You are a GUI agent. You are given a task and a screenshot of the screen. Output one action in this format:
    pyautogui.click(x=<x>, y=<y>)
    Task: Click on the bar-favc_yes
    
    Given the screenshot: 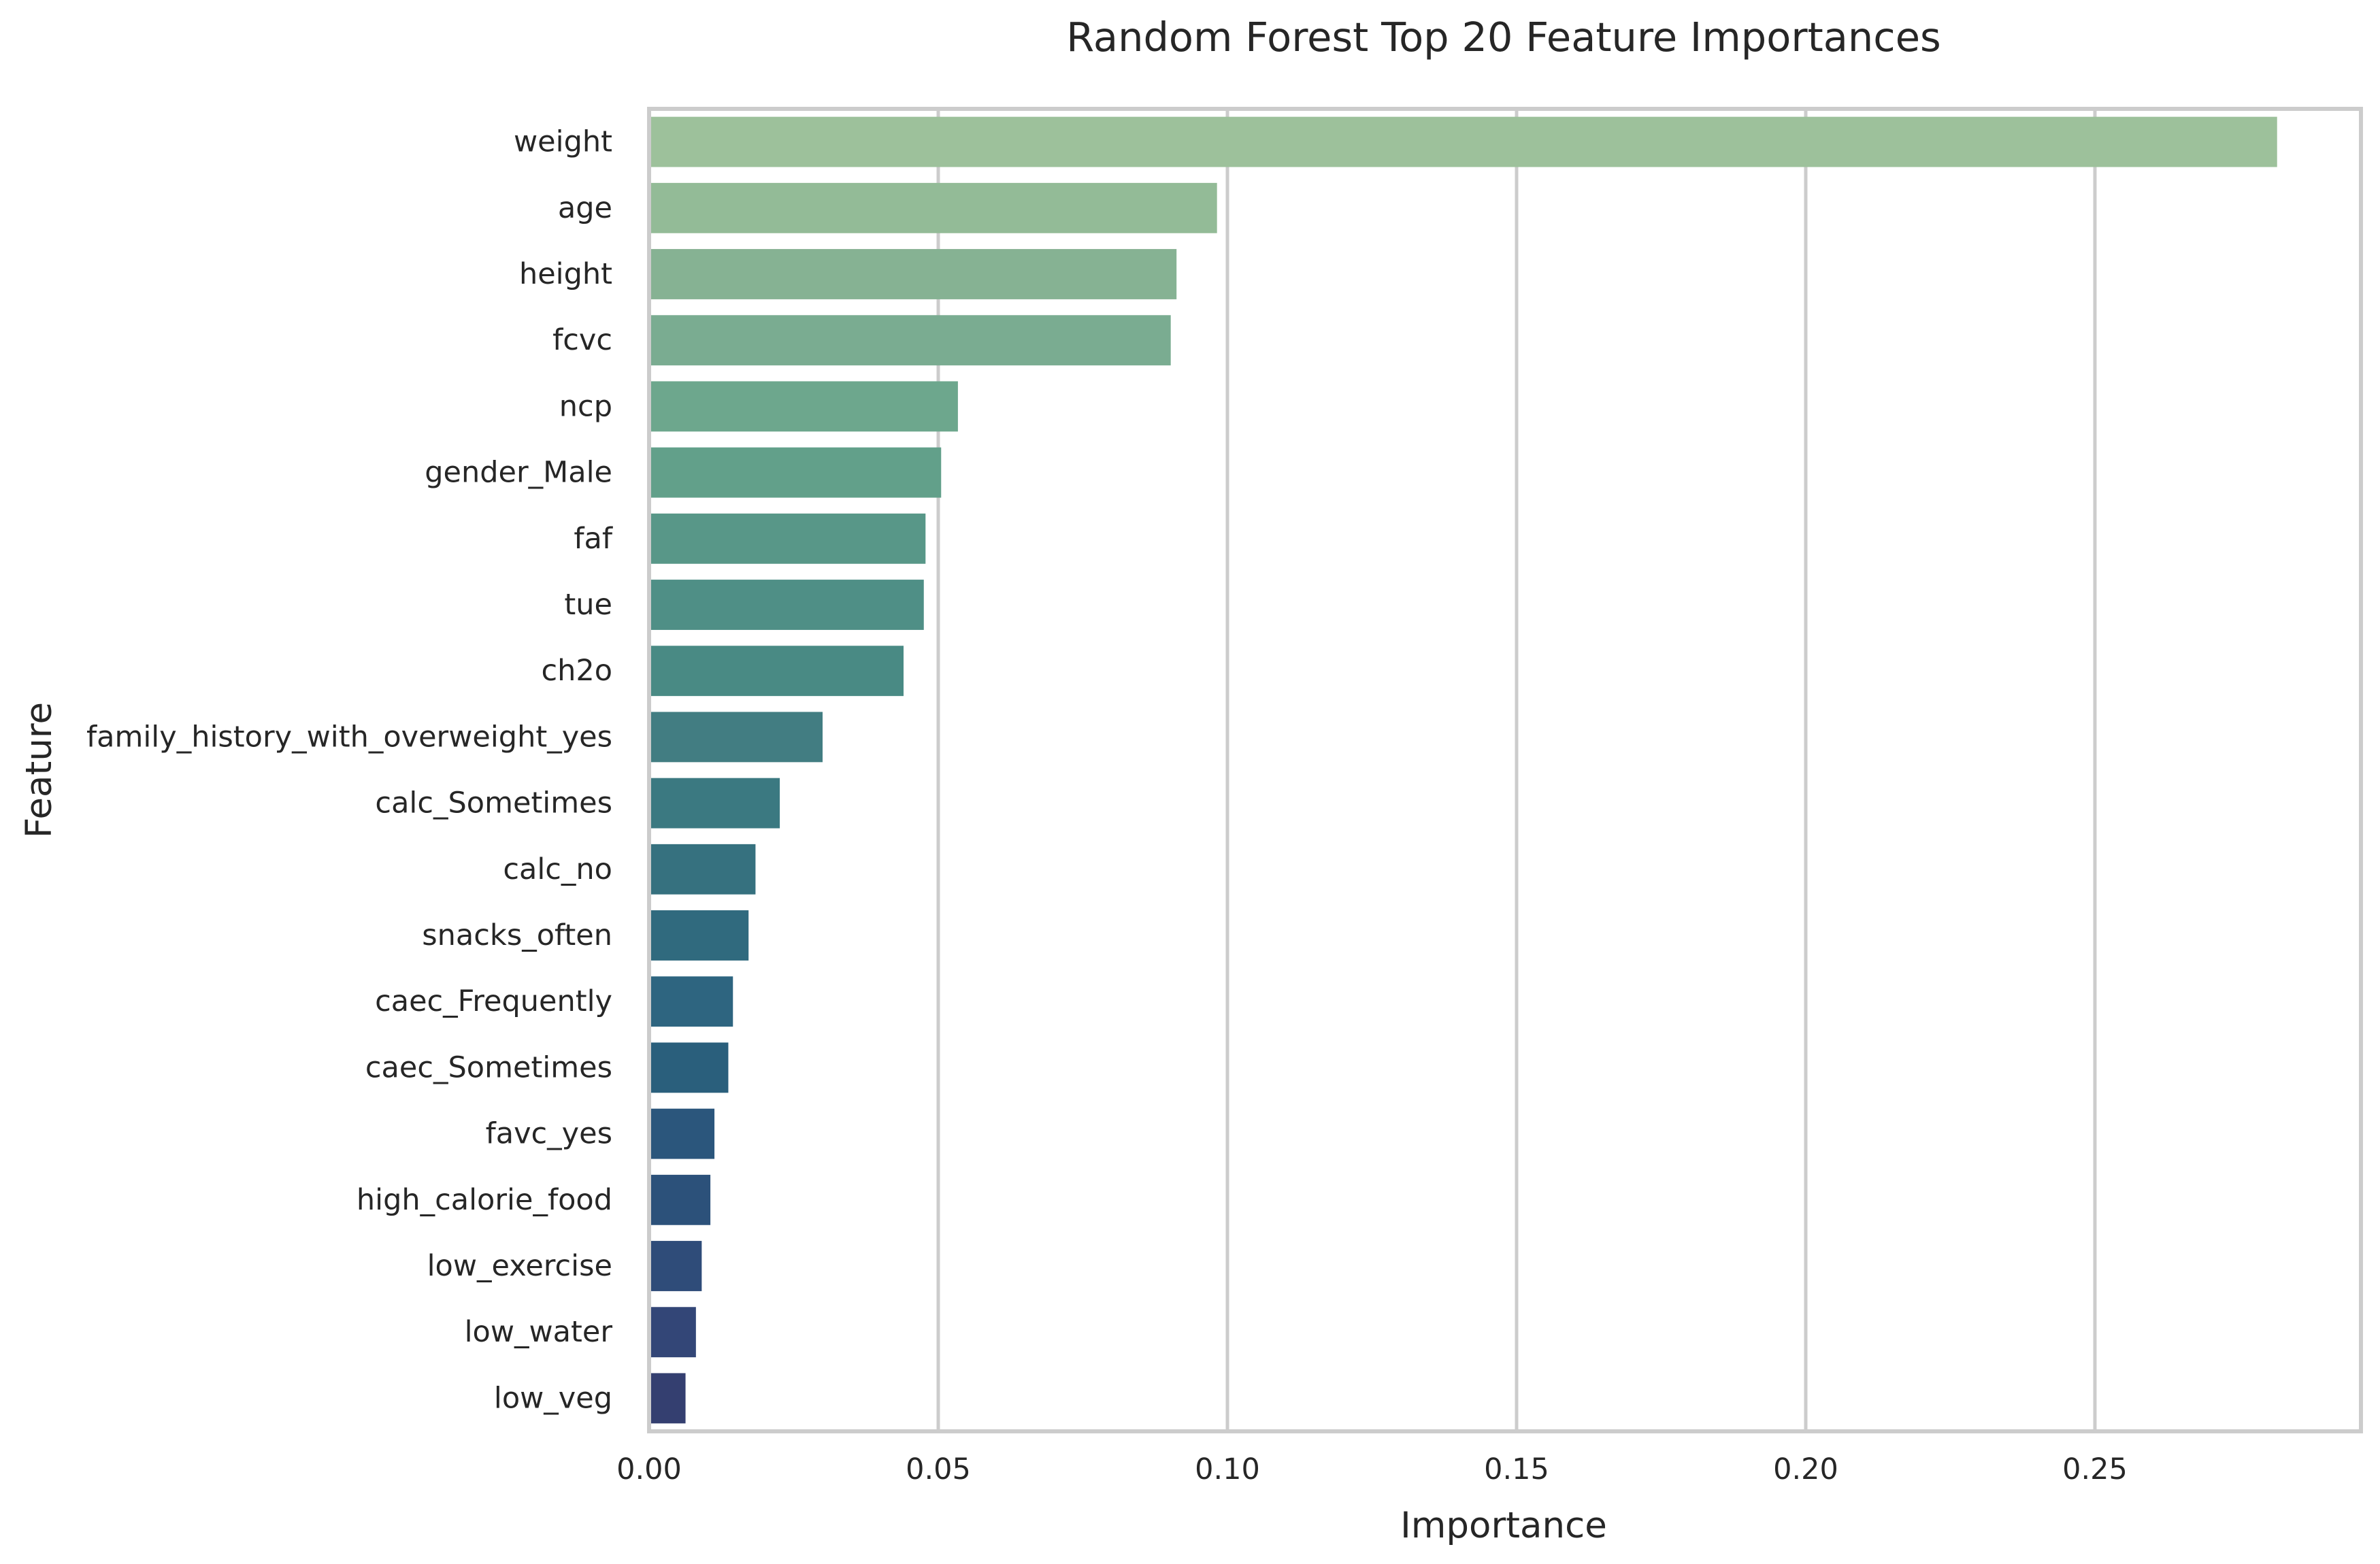 What is the action you would take?
    pyautogui.click(x=682, y=1133)
    